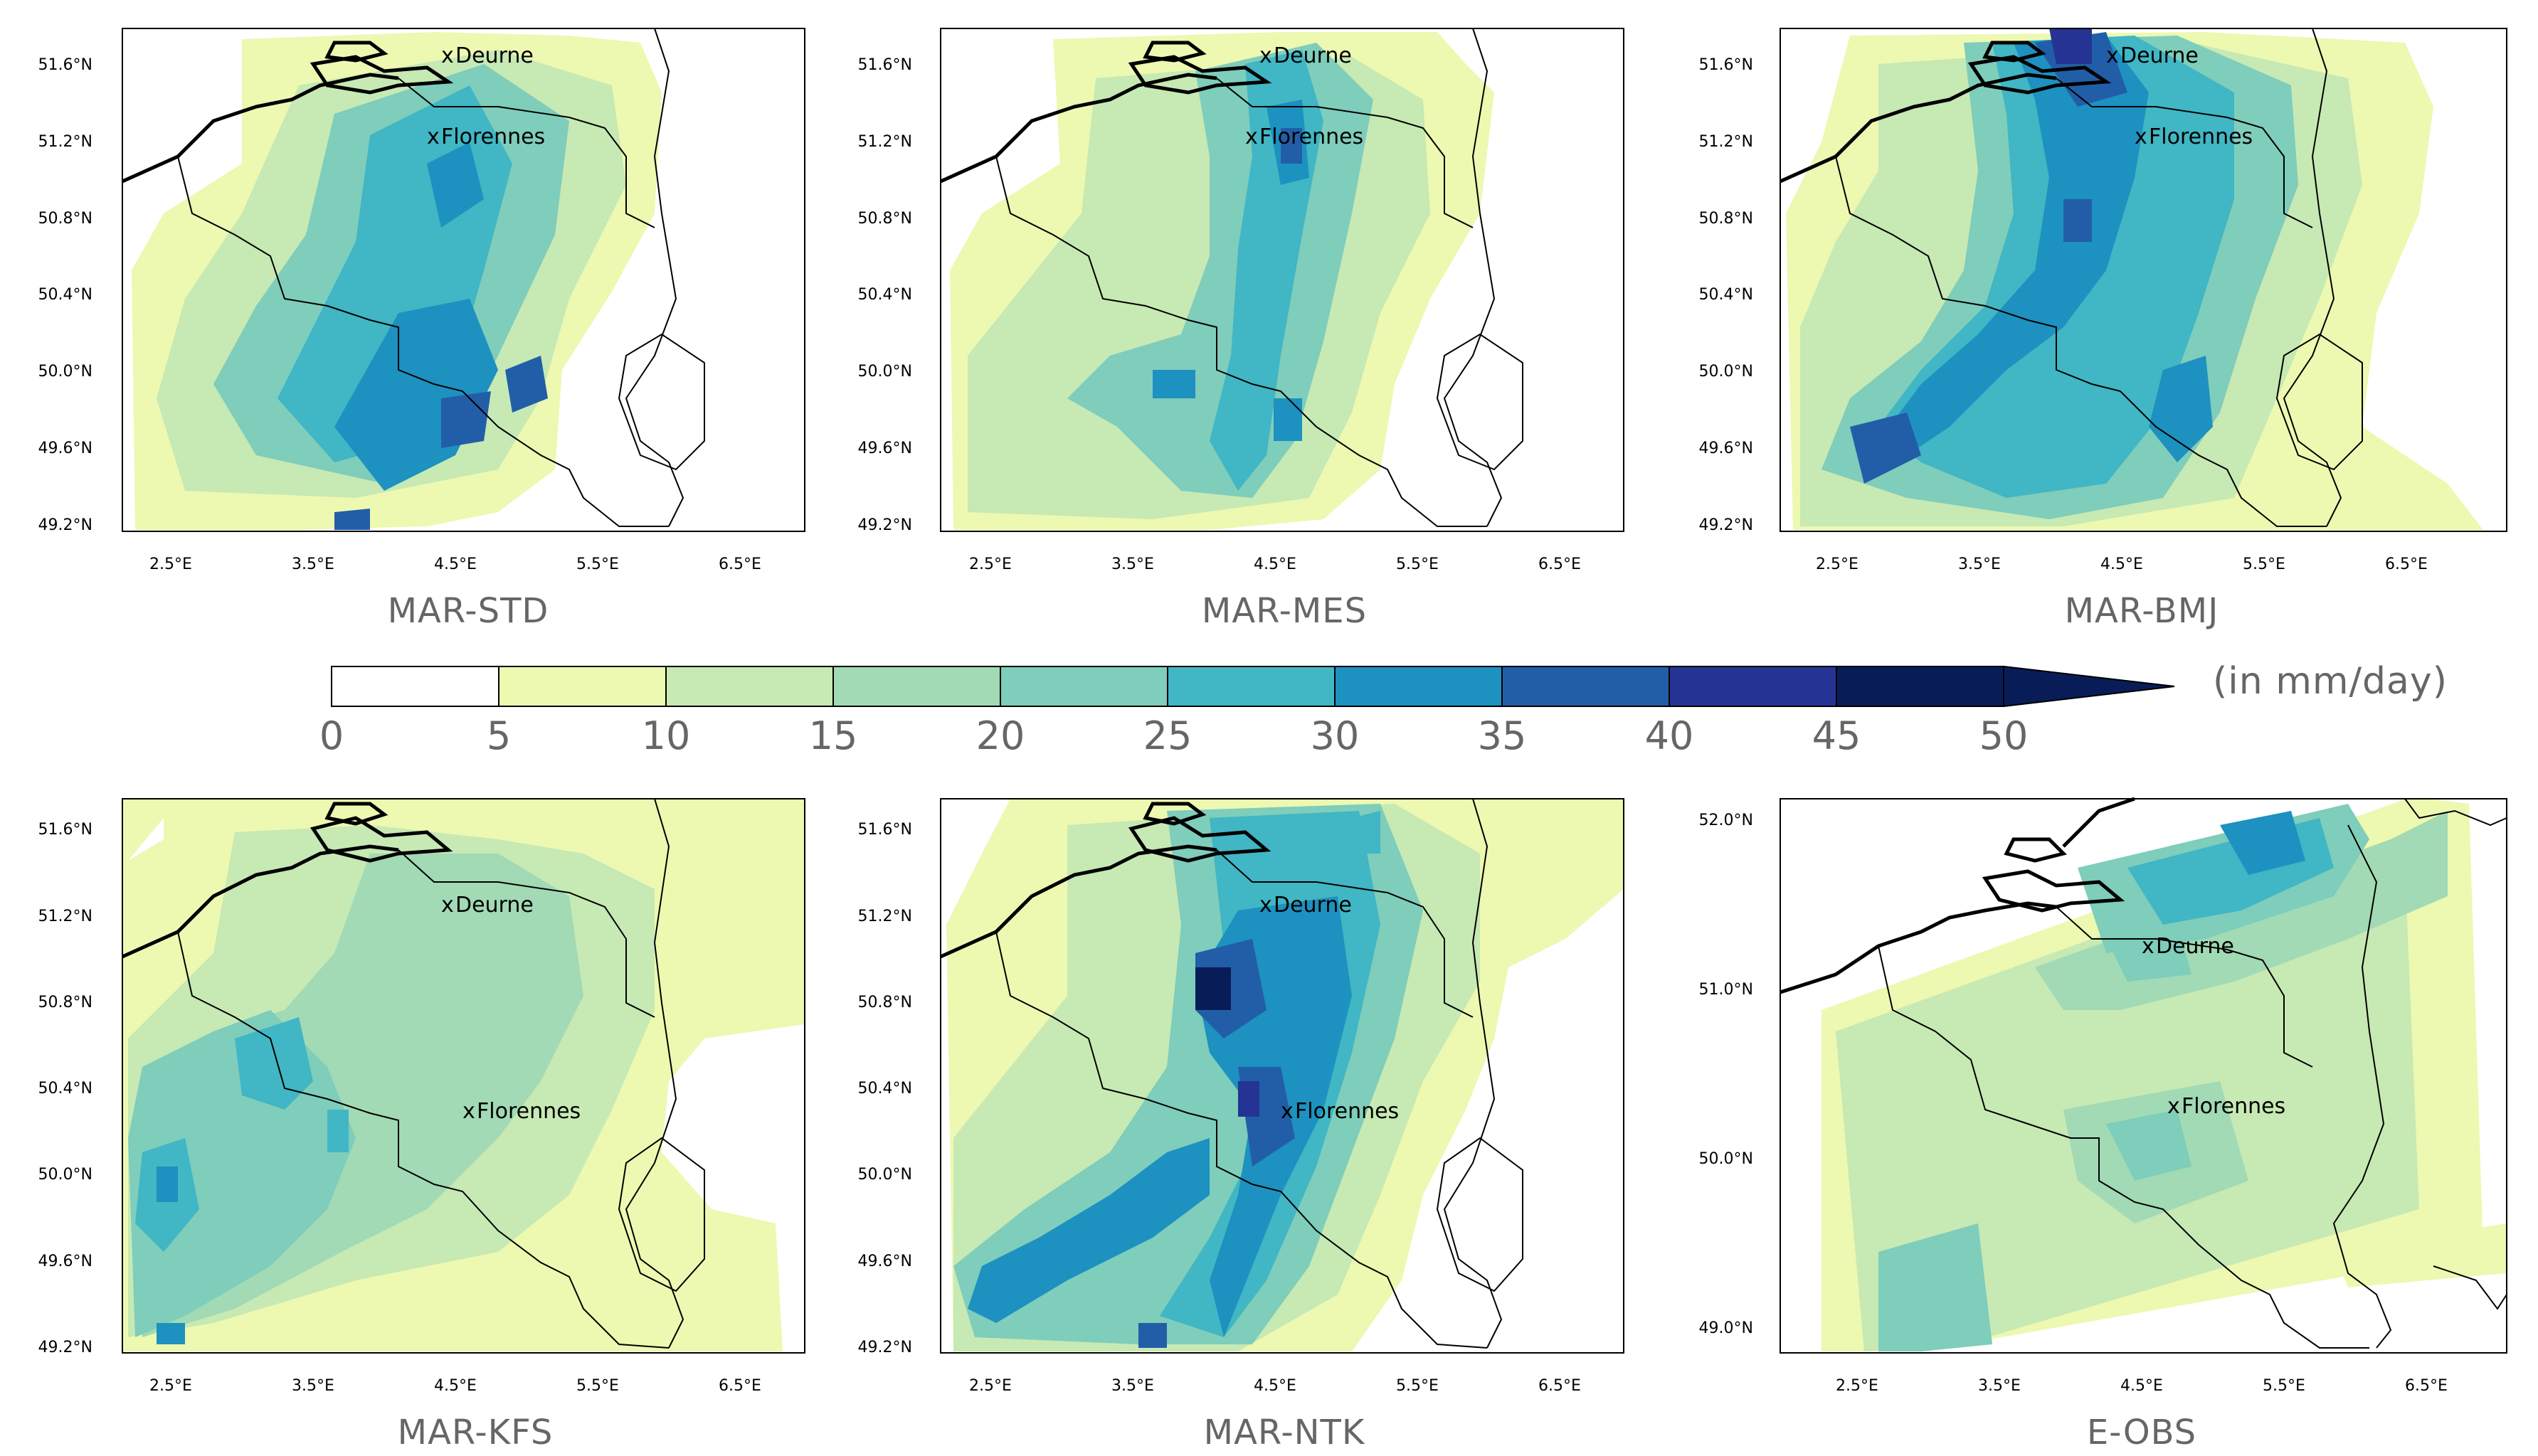  What do you see at coordinates (1670, 735) in the screenshot?
I see `colorbar-tick-label: 40` at bounding box center [1670, 735].